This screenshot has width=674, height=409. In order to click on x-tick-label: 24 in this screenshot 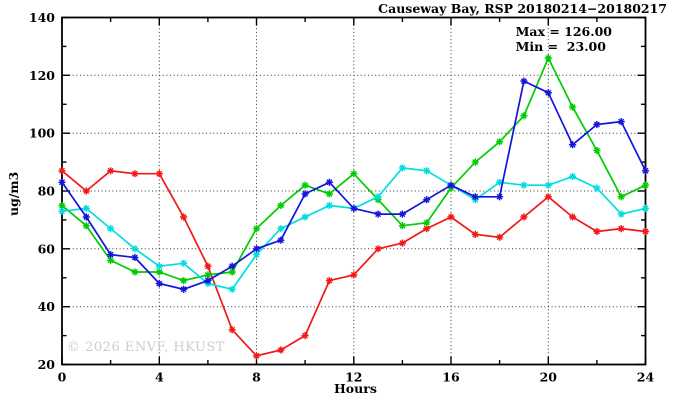, I will do `click(646, 377)`.